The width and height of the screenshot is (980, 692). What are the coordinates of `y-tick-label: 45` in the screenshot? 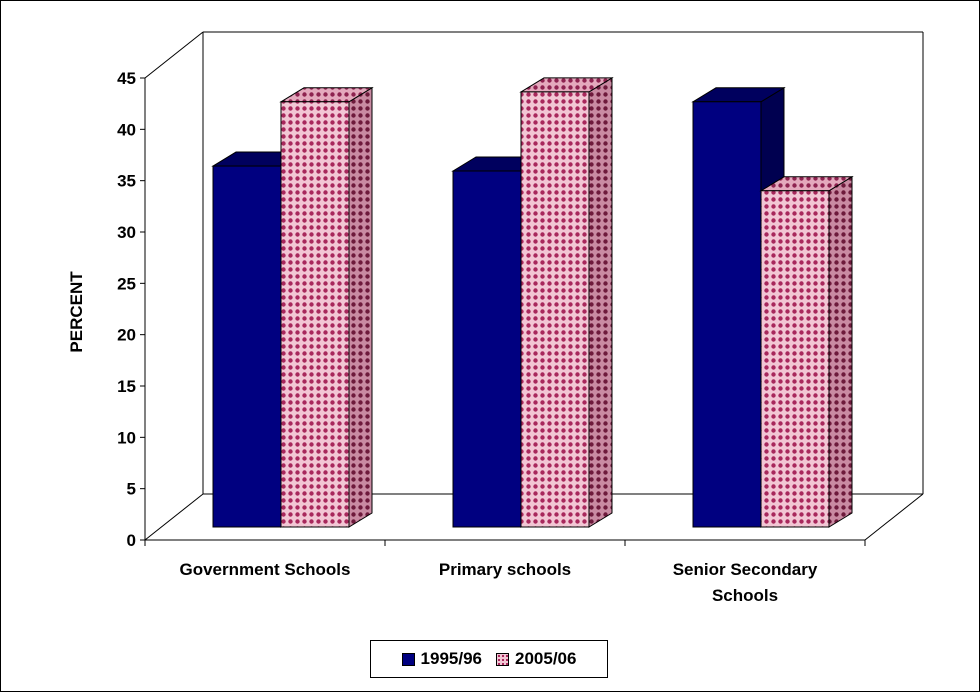 It's located at (126, 78).